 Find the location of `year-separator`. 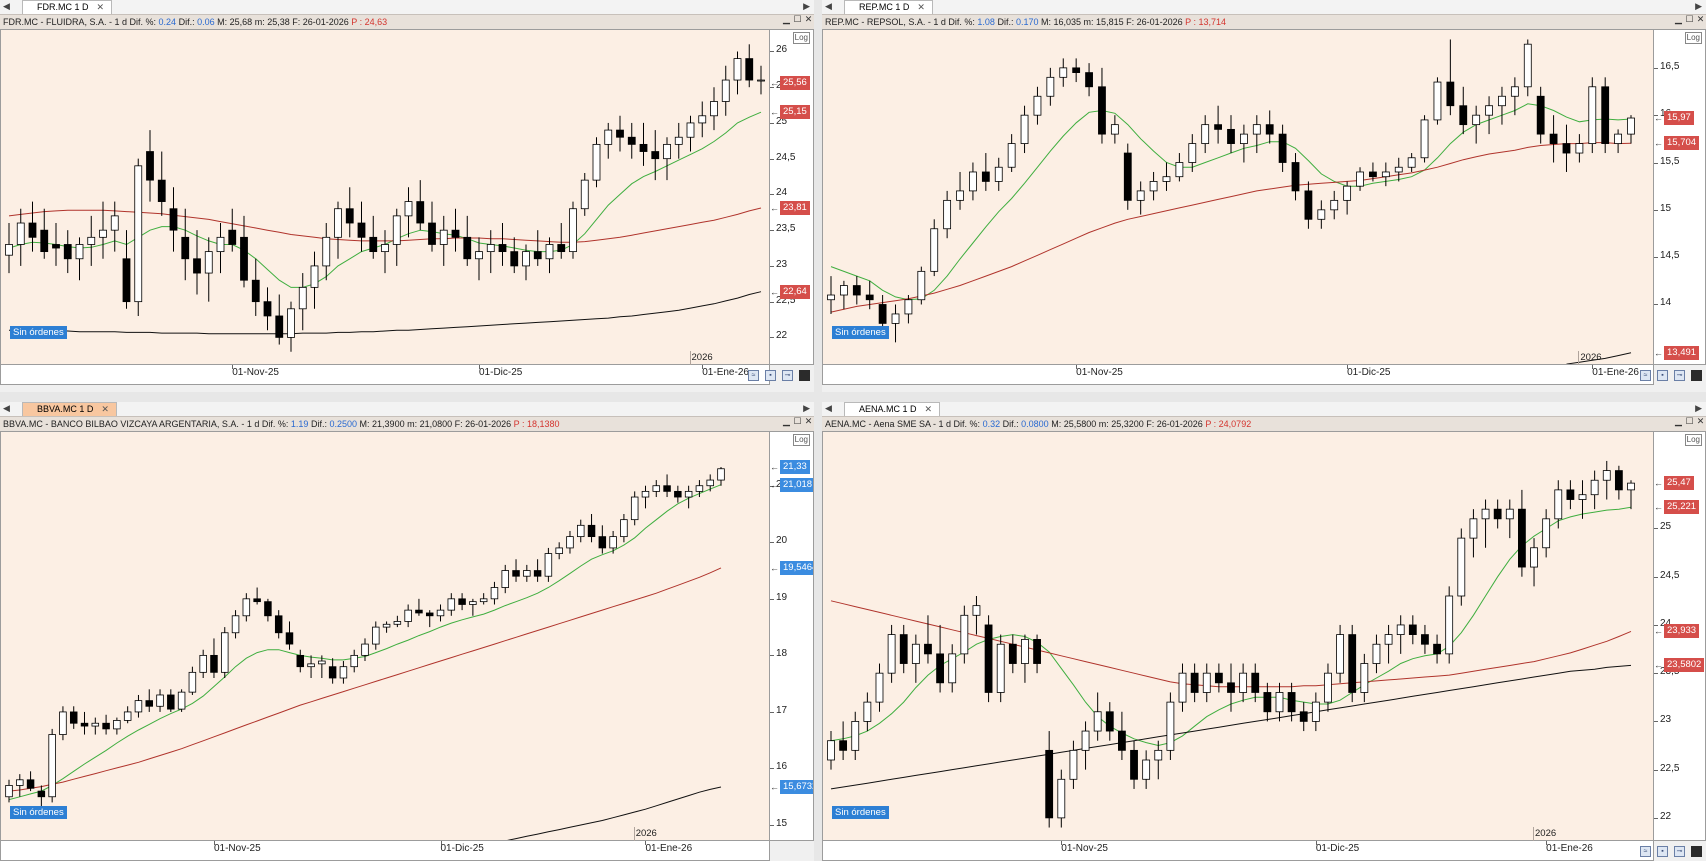

year-separator is located at coordinates (1534, 834).